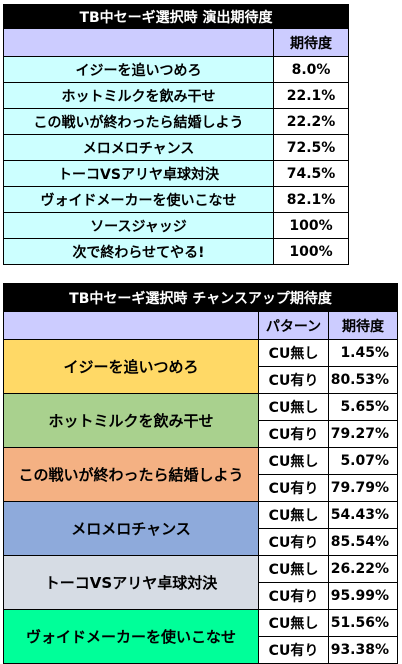 The height and width of the screenshot is (664, 402). I want to click on effect-value: 22.2%, so click(311, 121).